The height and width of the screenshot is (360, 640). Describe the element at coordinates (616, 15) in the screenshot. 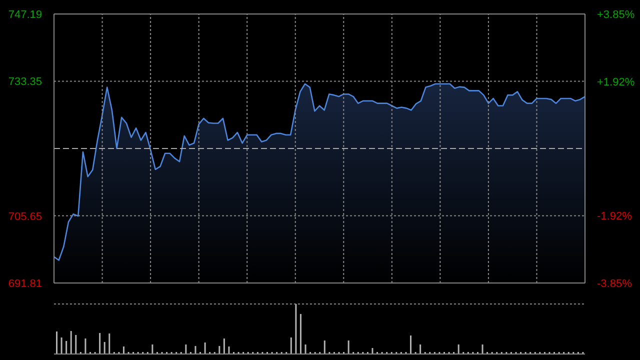

I see `y2-tick-label: +3.85%` at that location.